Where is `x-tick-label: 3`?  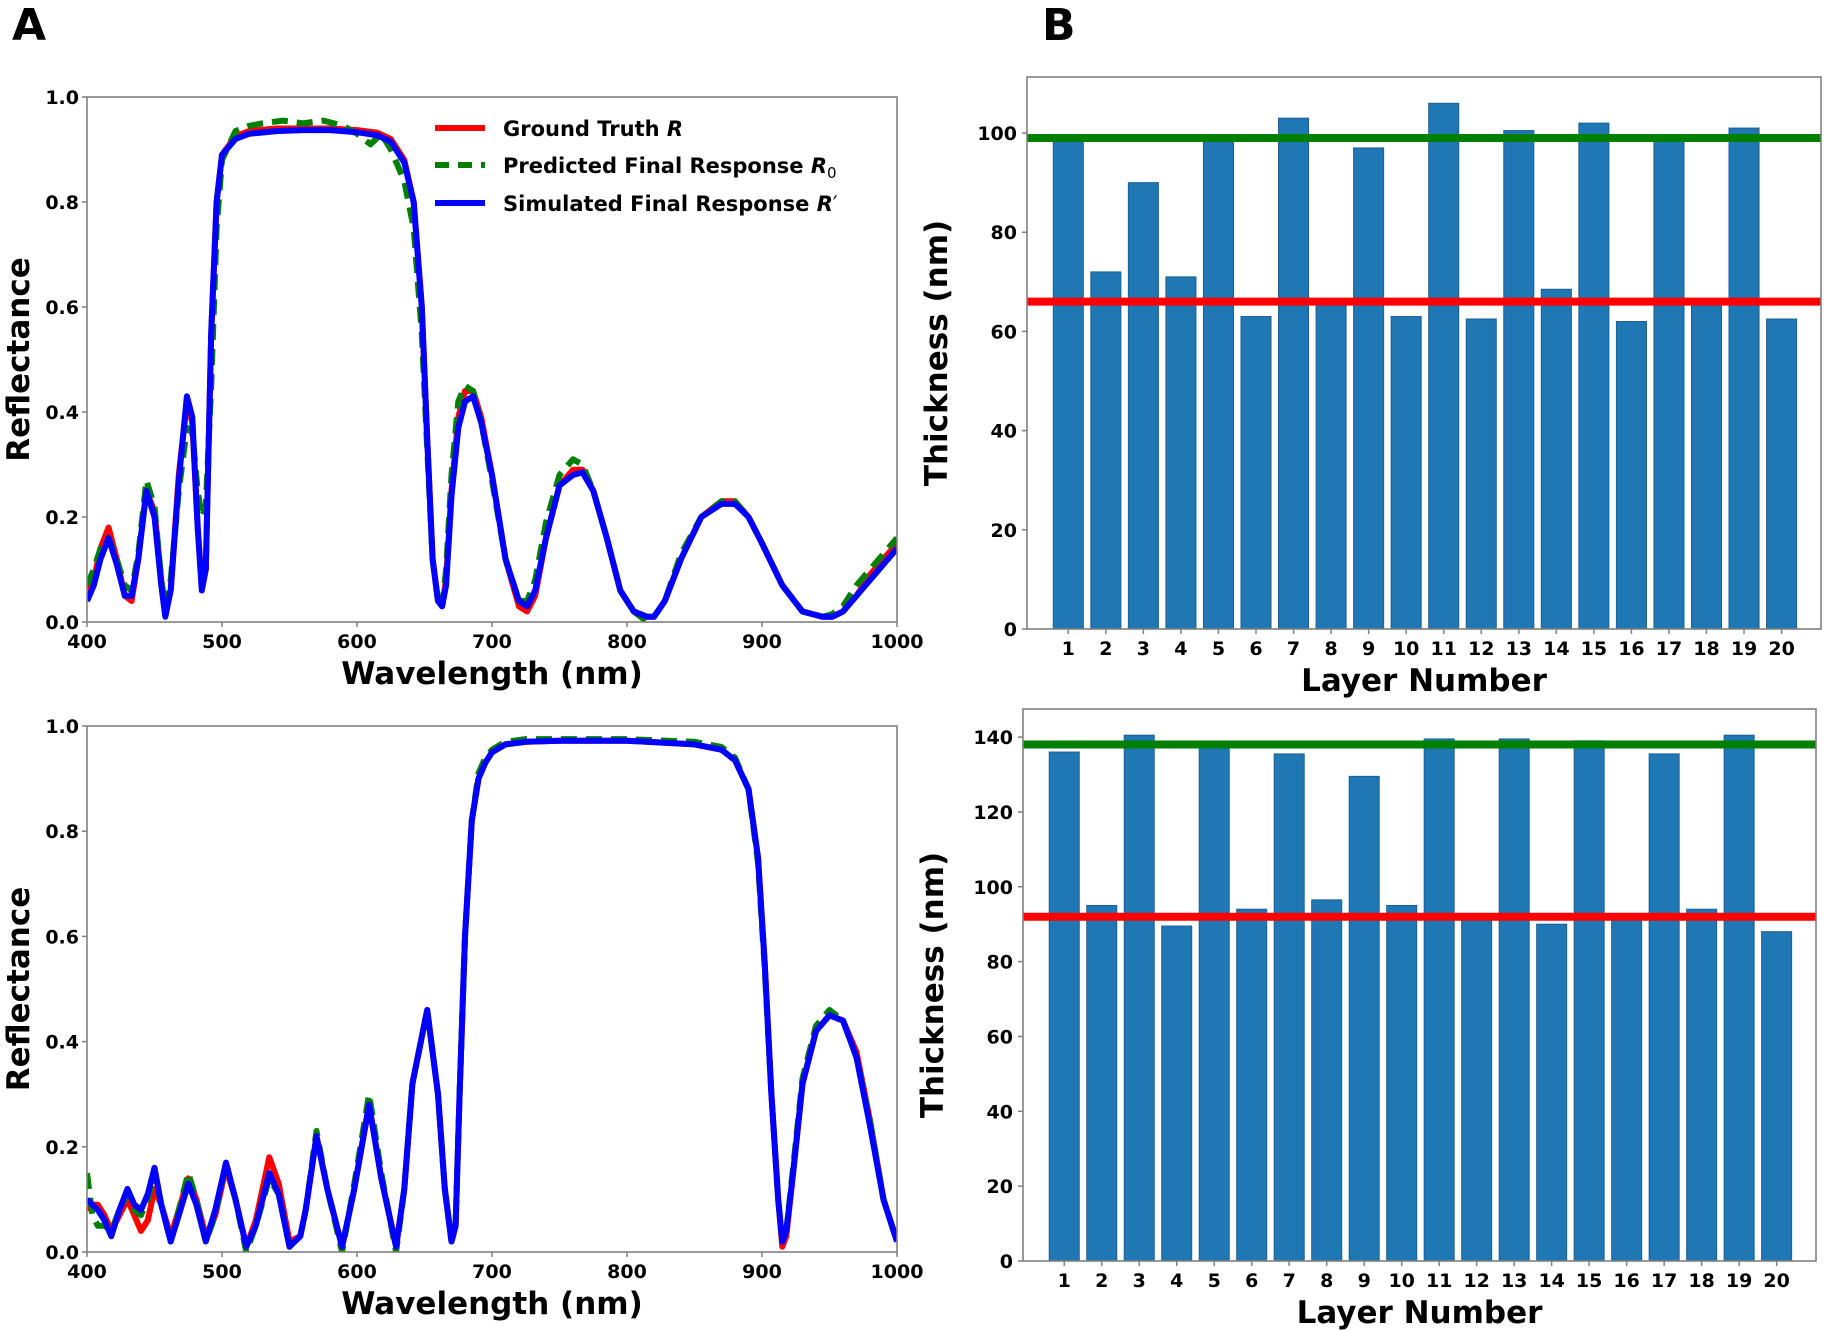
x-tick-label: 3 is located at coordinates (1143, 649).